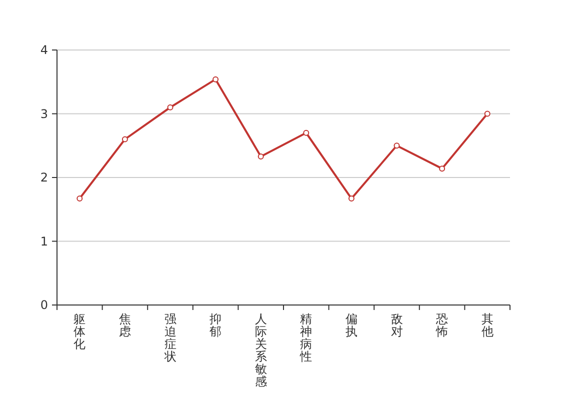  I want to click on y-tick-label: 2, so click(44, 177).